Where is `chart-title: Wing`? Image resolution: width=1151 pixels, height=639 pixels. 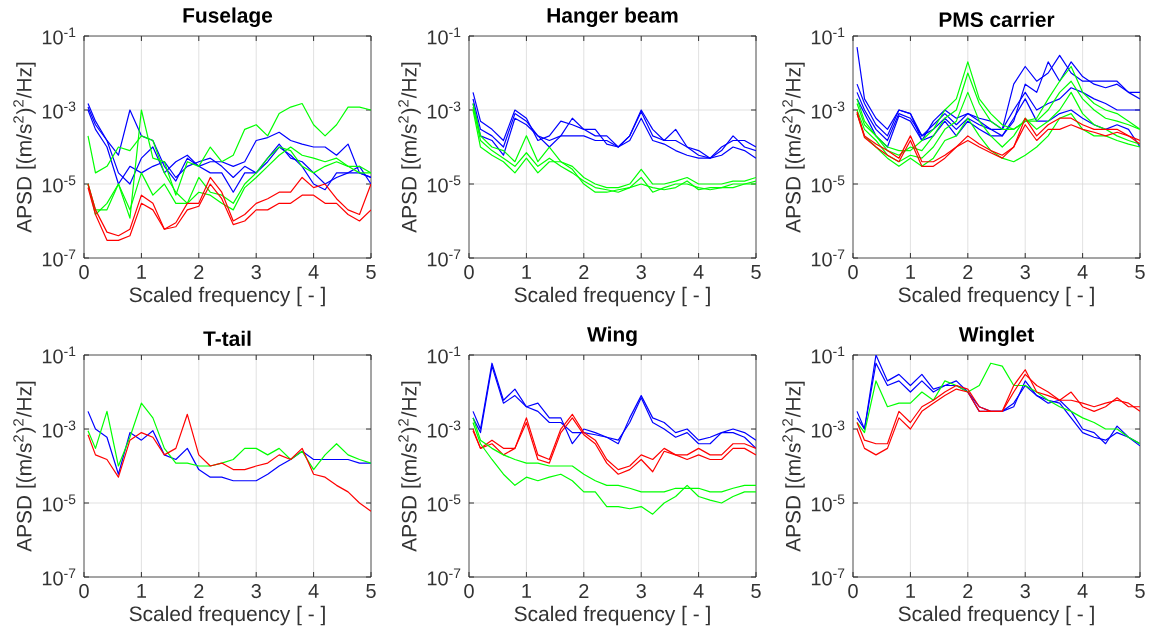
chart-title: Wing is located at coordinates (612, 336).